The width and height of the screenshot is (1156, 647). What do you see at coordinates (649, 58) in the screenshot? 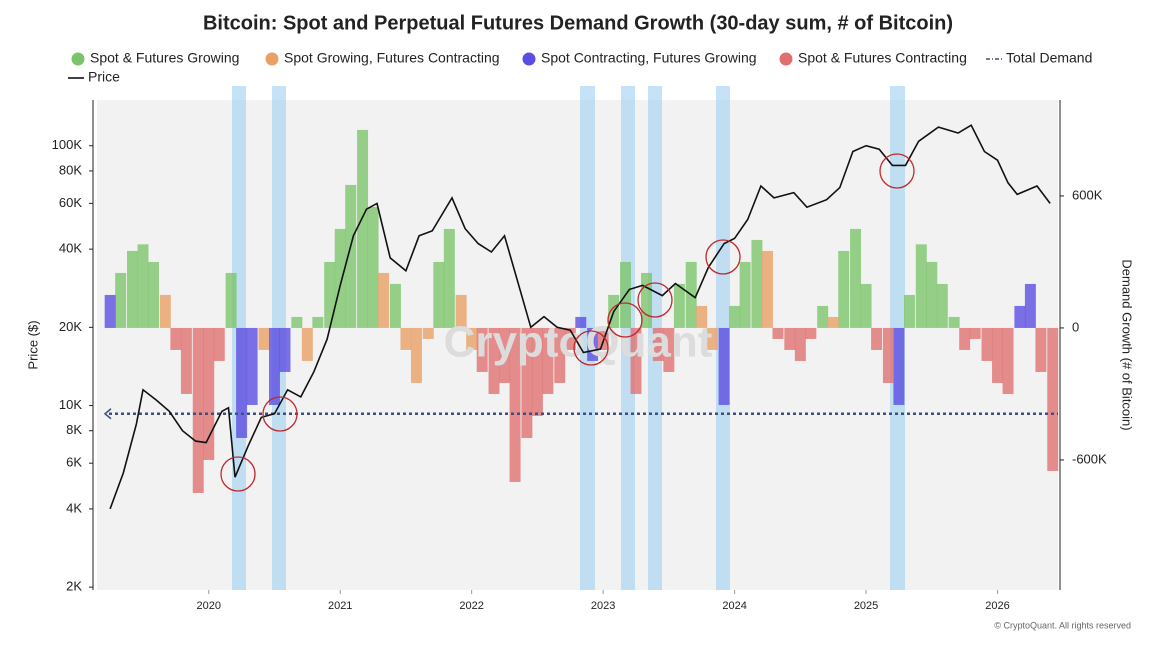
I see `legend-label: Spot Contracting, Futures Growing` at bounding box center [649, 58].